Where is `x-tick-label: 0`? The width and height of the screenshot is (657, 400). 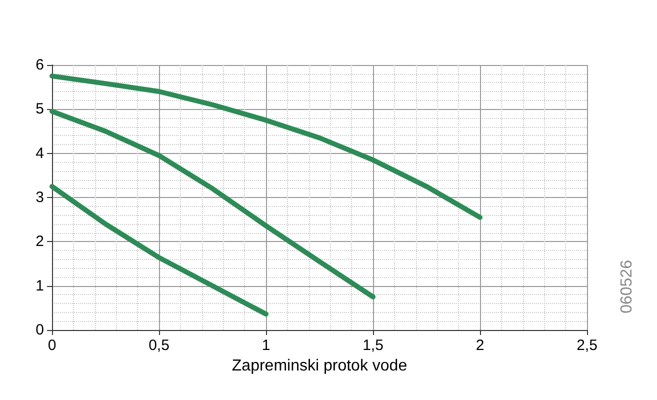 x-tick-label: 0 is located at coordinates (52, 345).